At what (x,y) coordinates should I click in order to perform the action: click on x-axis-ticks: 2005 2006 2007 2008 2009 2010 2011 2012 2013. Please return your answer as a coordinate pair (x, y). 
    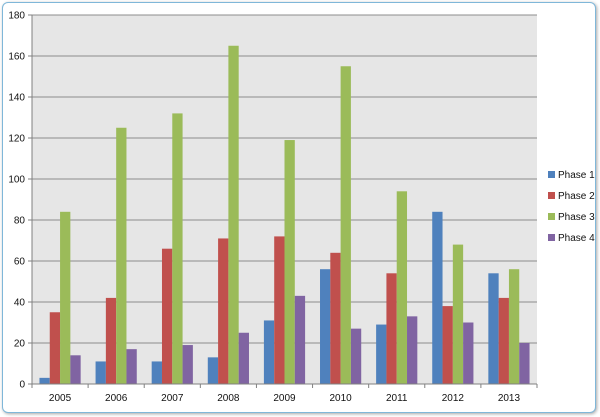
    Looking at the image, I should click on (284, 394).